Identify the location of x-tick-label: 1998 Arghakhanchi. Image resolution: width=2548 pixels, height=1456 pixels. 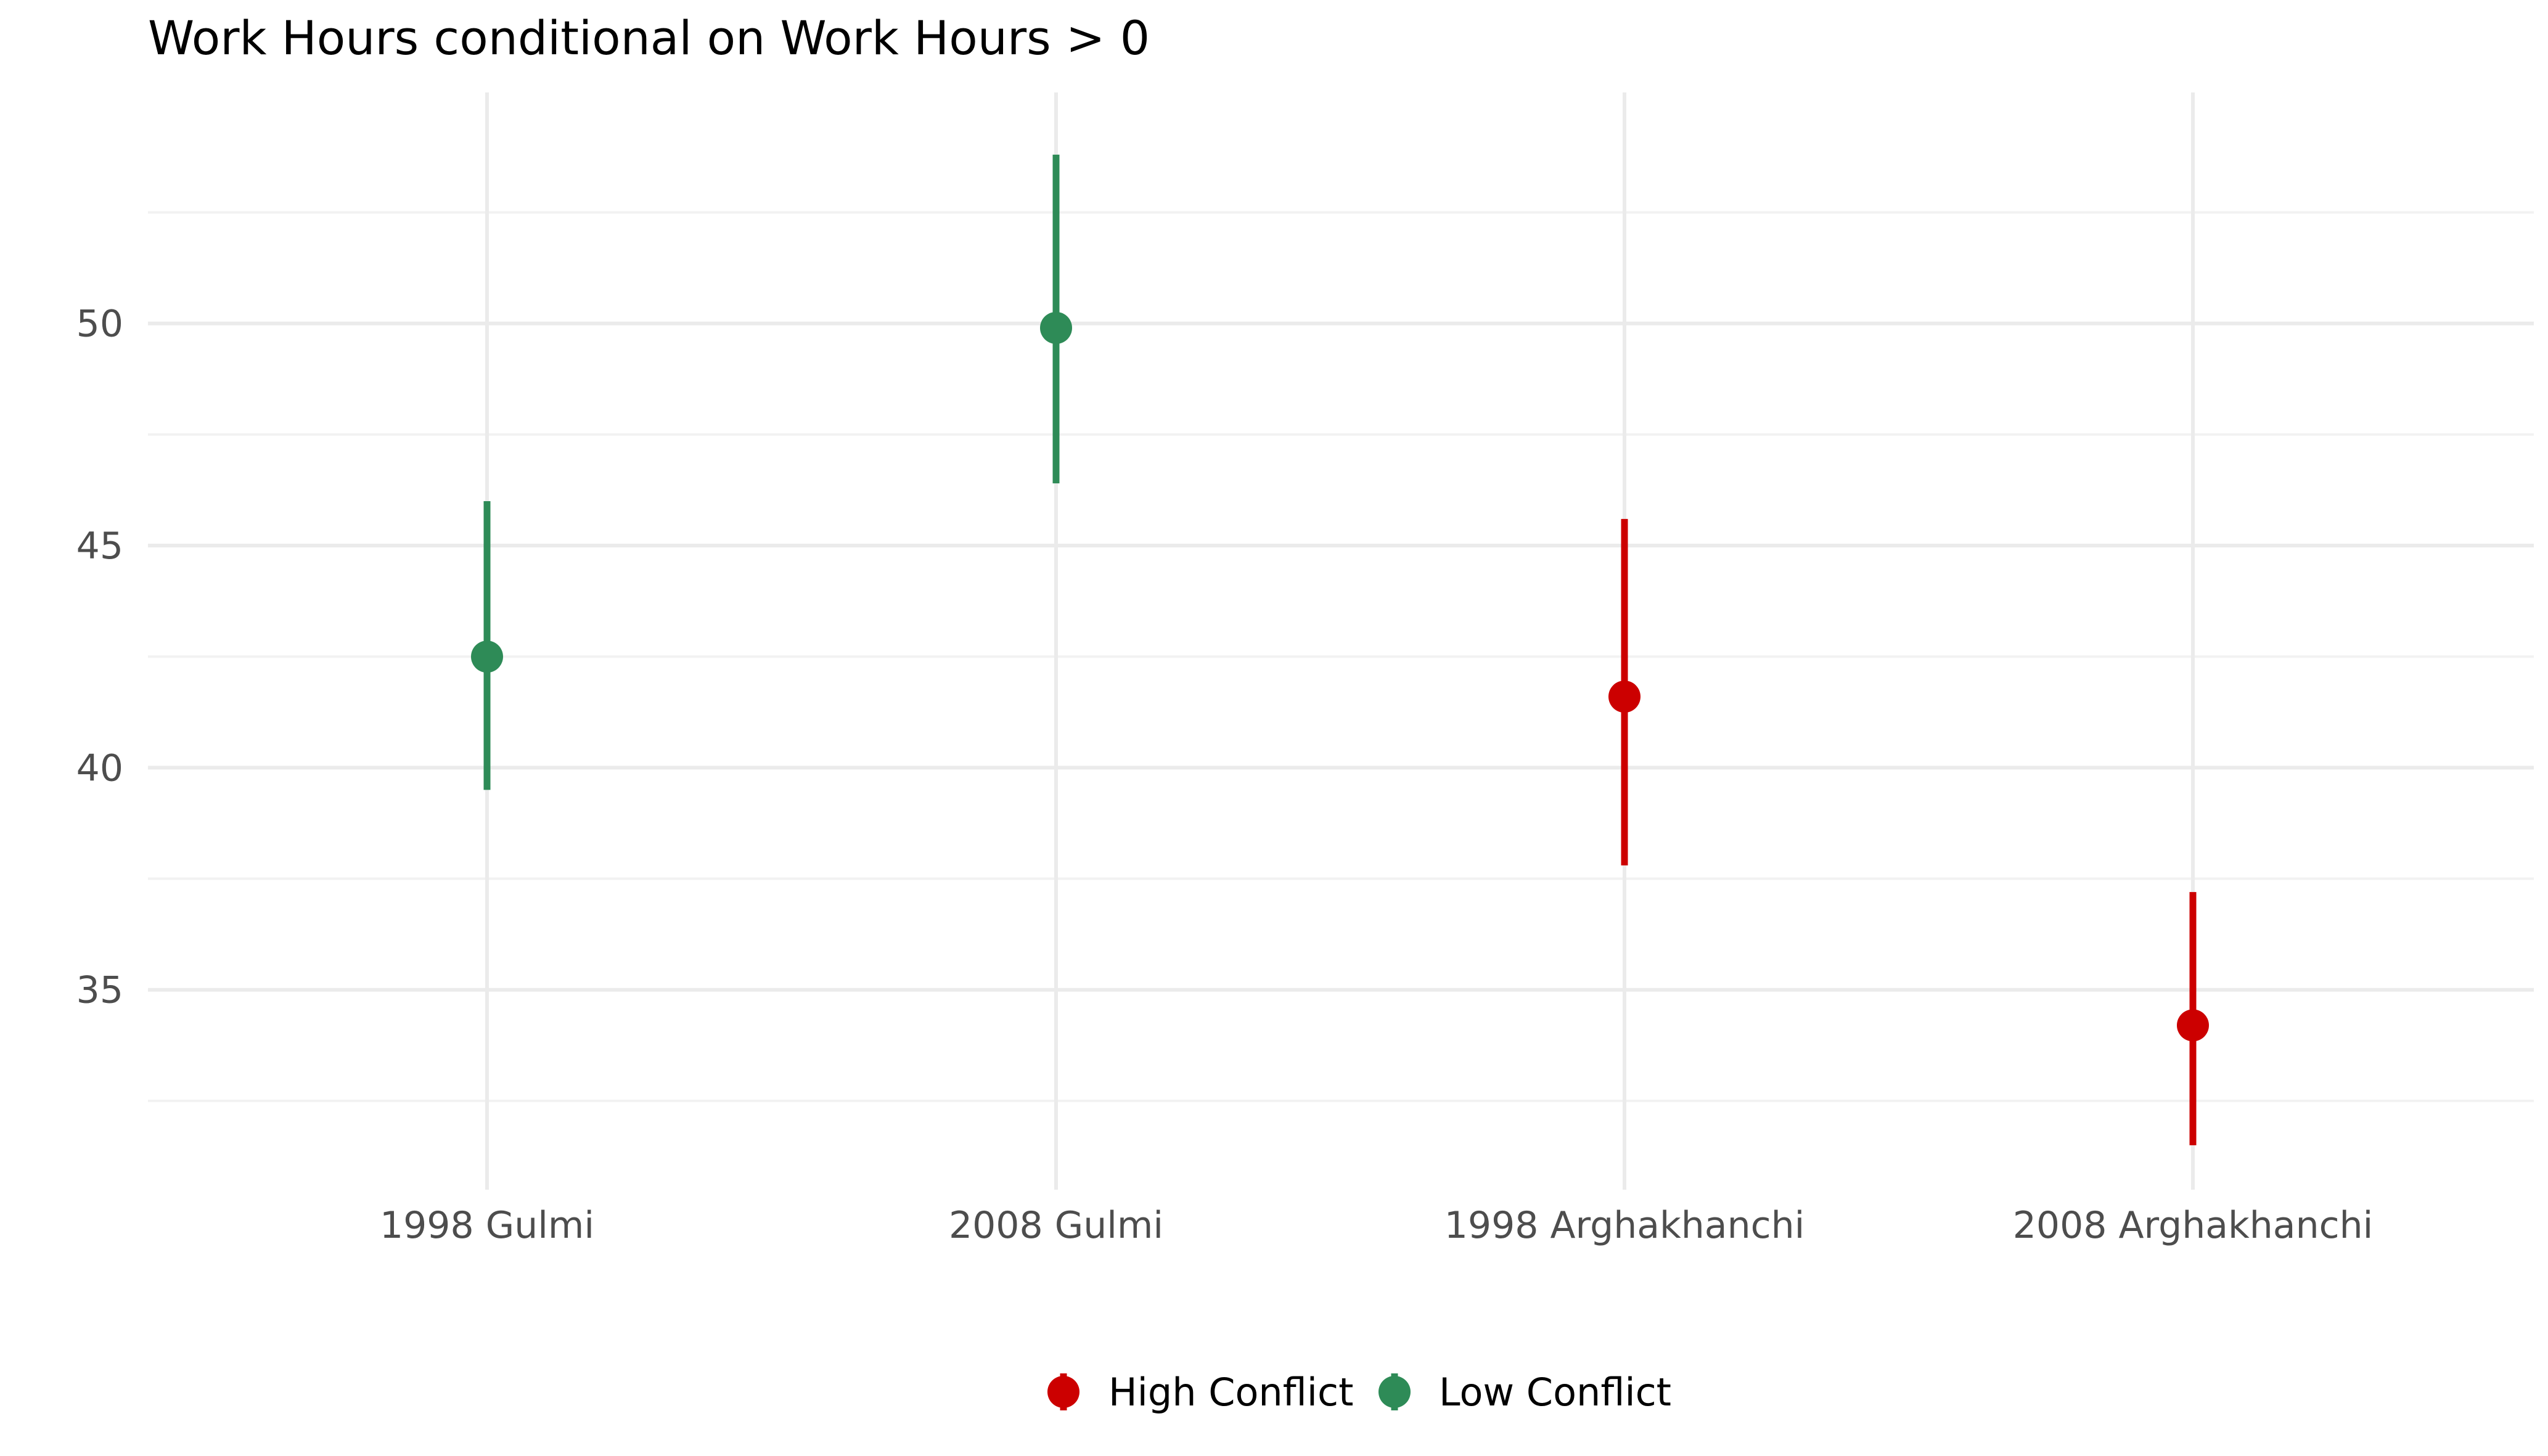
(1625, 1226).